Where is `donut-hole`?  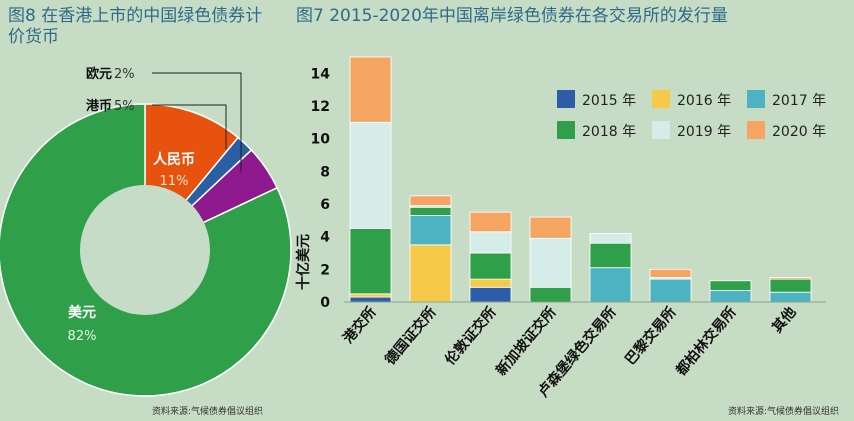
donut-hole is located at coordinates (145, 250).